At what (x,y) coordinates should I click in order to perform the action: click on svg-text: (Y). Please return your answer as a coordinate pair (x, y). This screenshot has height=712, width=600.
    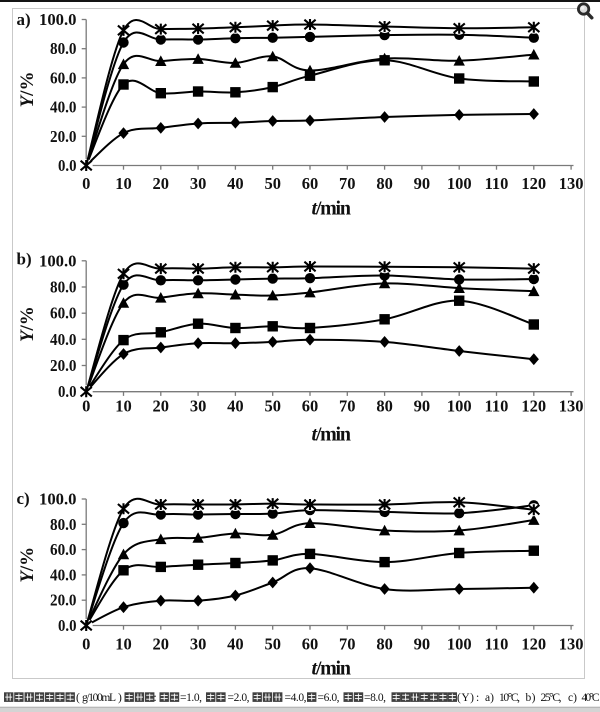
    Looking at the image, I should click on (465, 698).